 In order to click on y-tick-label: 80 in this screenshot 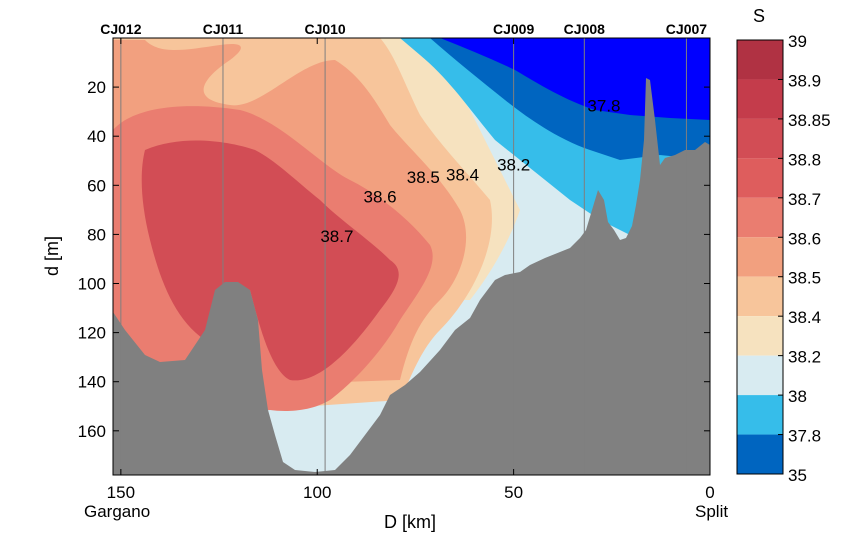, I will do `click(96, 234)`.